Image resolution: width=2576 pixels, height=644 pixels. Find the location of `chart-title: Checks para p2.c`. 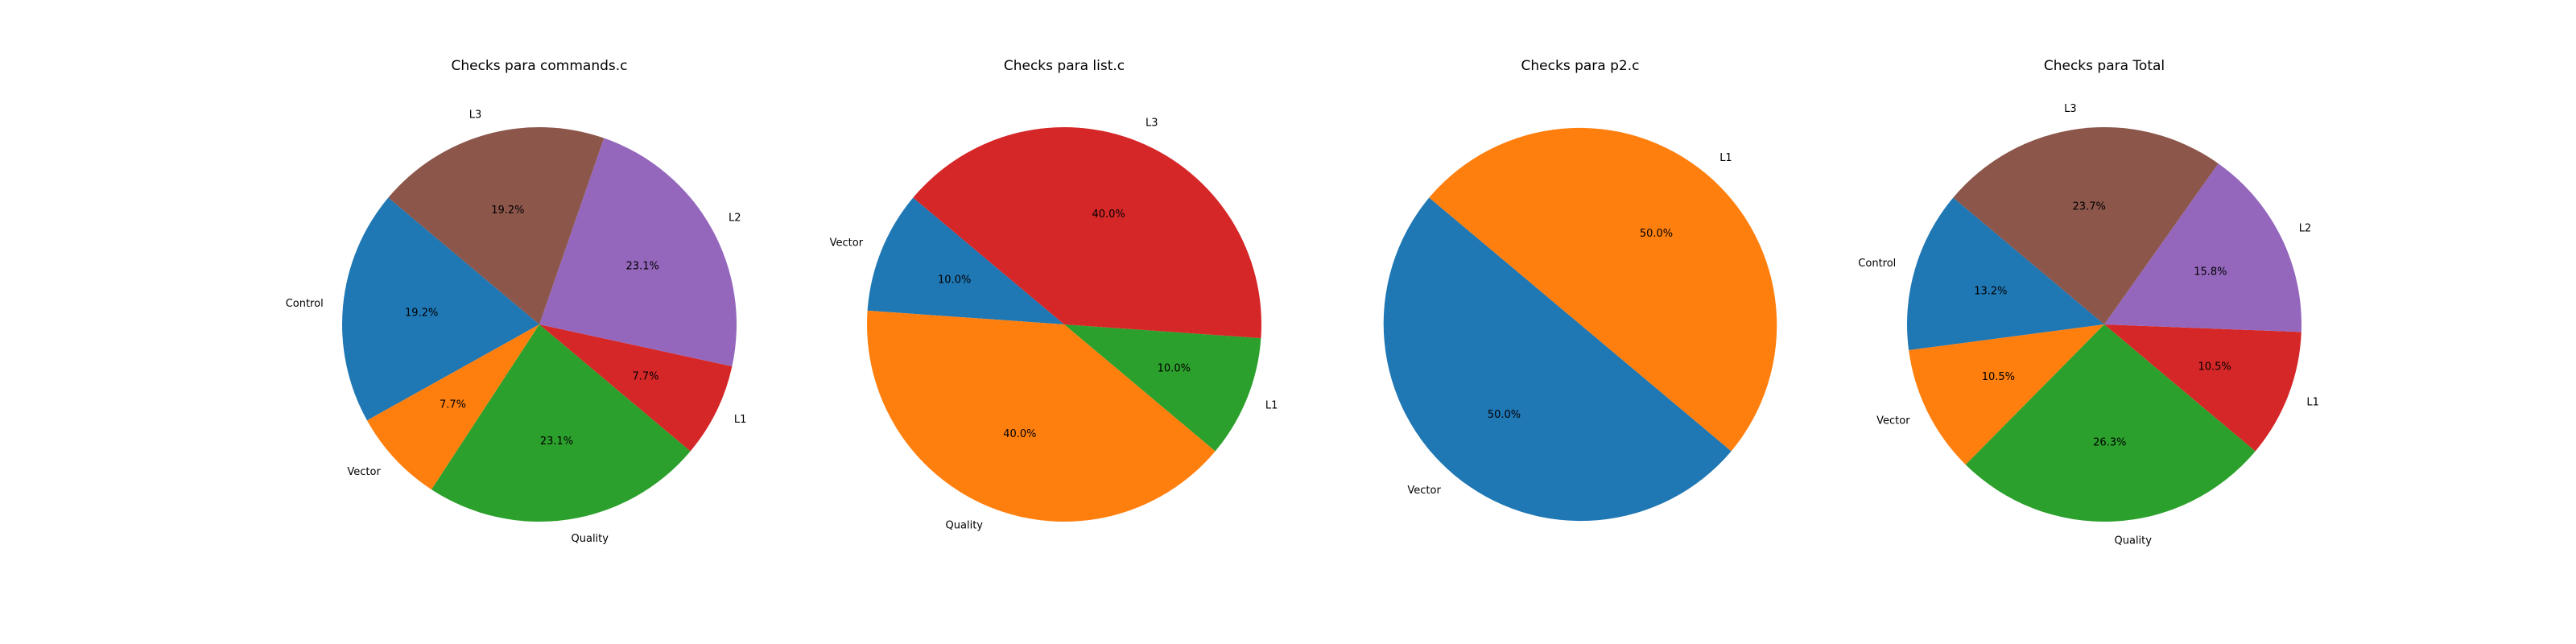

chart-title: Checks para p2.c is located at coordinates (1580, 66).